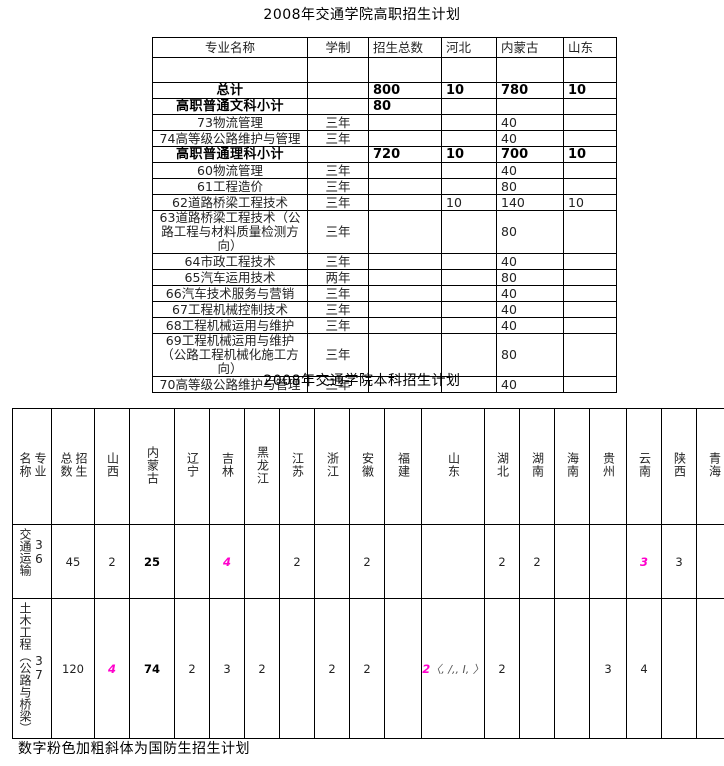 The height and width of the screenshot is (766, 724). I want to click on vertical-header-text: 山西, so click(112, 465).